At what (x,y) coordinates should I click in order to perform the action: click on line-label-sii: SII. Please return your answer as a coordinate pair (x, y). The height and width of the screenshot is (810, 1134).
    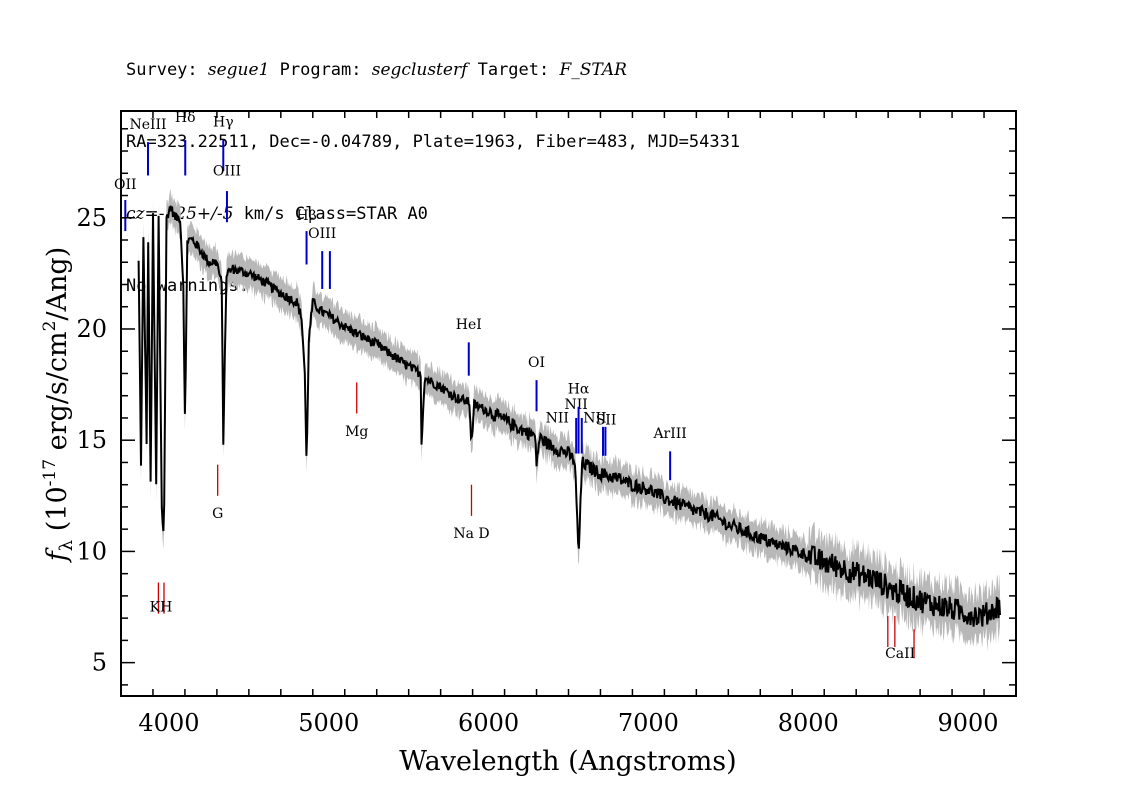
    Looking at the image, I should click on (606, 421).